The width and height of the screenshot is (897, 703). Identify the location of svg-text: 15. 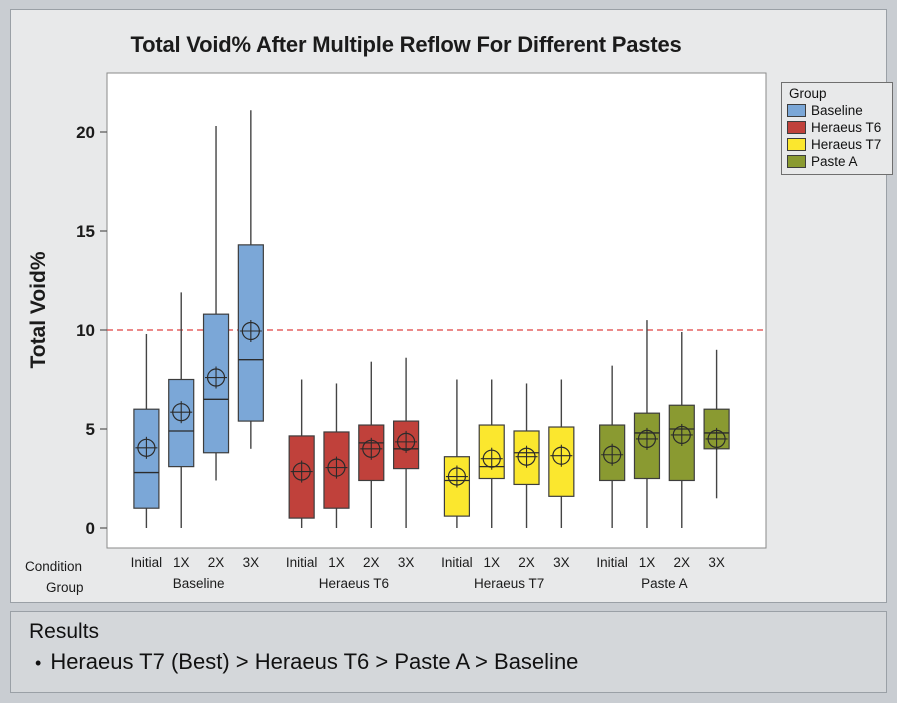
(85, 231).